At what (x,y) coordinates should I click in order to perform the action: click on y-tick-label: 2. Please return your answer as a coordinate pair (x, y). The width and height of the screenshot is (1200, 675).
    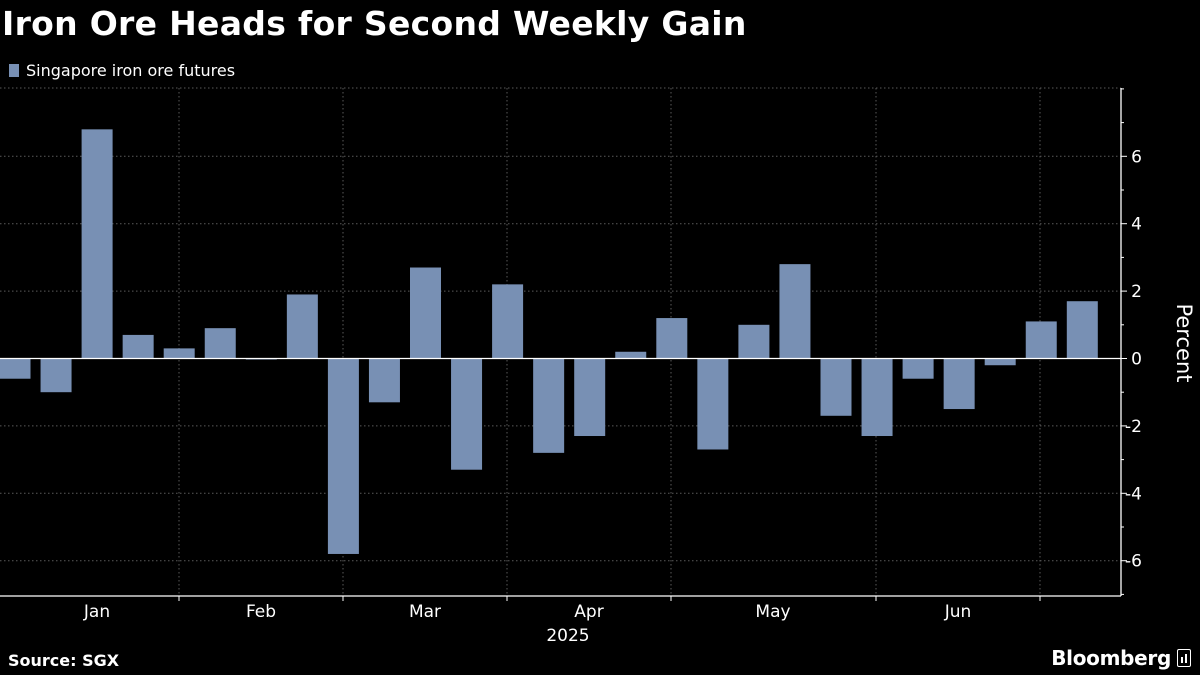
    Looking at the image, I should click on (1136, 292).